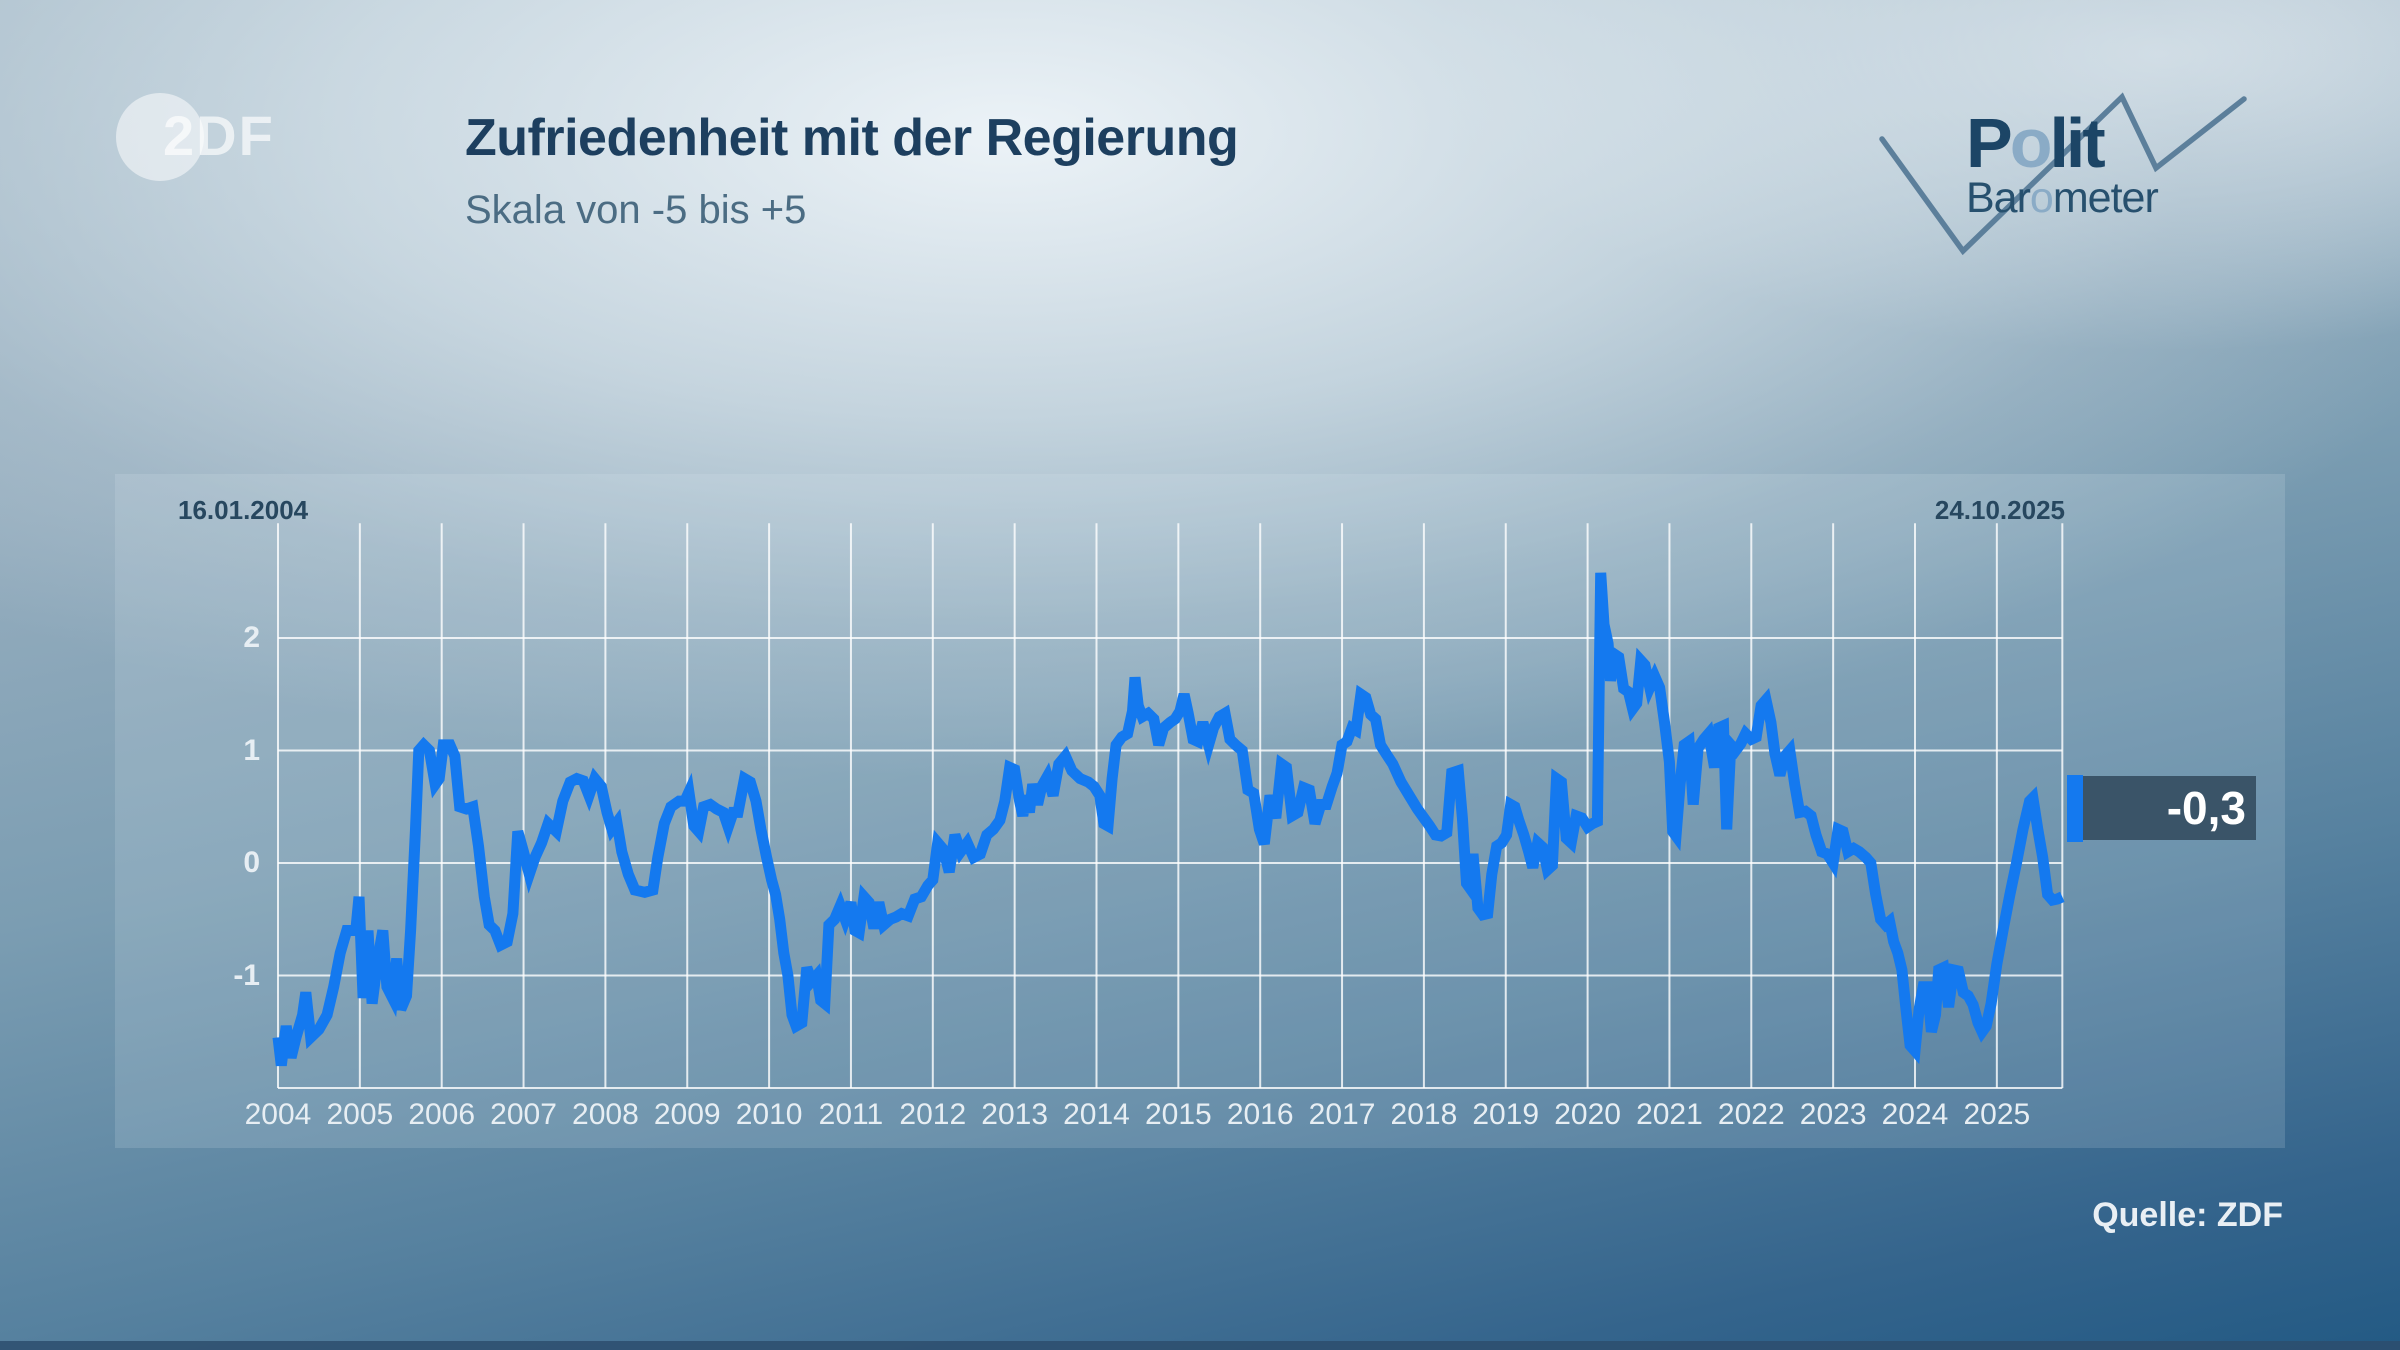 Image resolution: width=2400 pixels, height=1350 pixels. What do you see at coordinates (1998, 198) in the screenshot?
I see `barometer-pre: Bar` at bounding box center [1998, 198].